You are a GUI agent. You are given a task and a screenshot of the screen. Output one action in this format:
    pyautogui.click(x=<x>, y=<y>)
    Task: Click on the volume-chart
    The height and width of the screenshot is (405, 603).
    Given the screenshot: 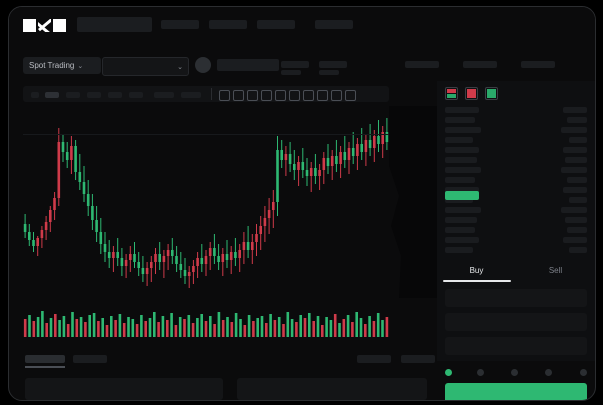 What is the action you would take?
    pyautogui.click(x=206, y=322)
    